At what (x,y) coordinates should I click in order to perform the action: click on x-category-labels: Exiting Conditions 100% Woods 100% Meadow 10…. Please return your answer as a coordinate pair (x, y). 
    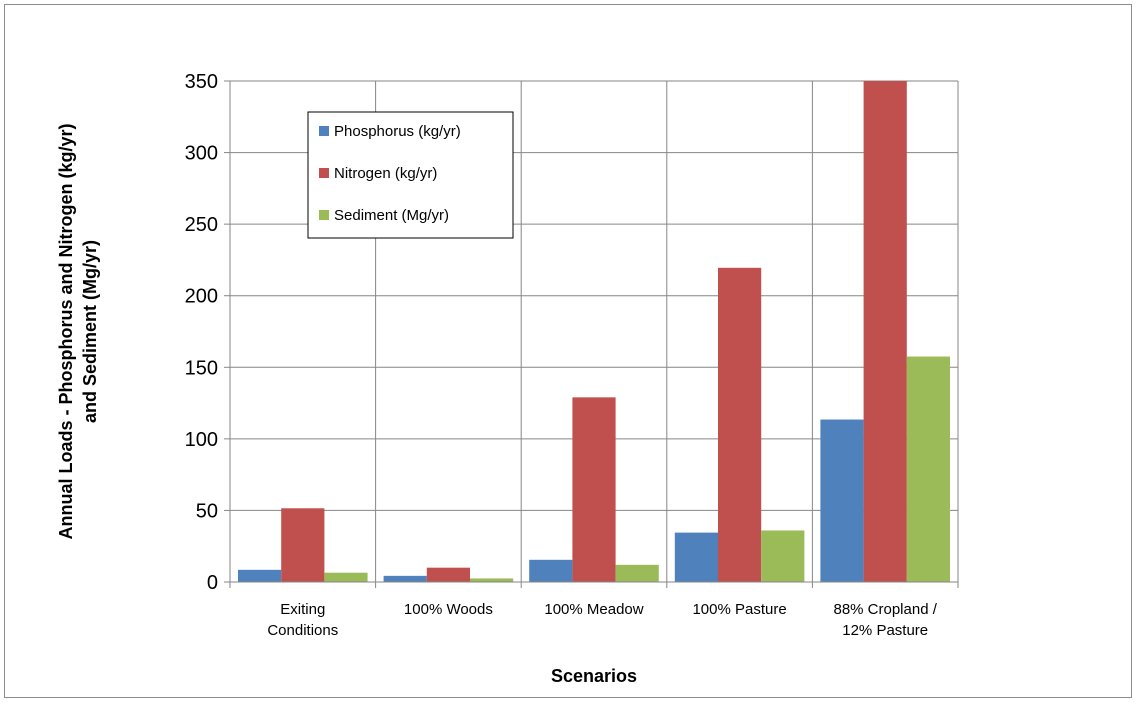
    Looking at the image, I should click on (602, 620).